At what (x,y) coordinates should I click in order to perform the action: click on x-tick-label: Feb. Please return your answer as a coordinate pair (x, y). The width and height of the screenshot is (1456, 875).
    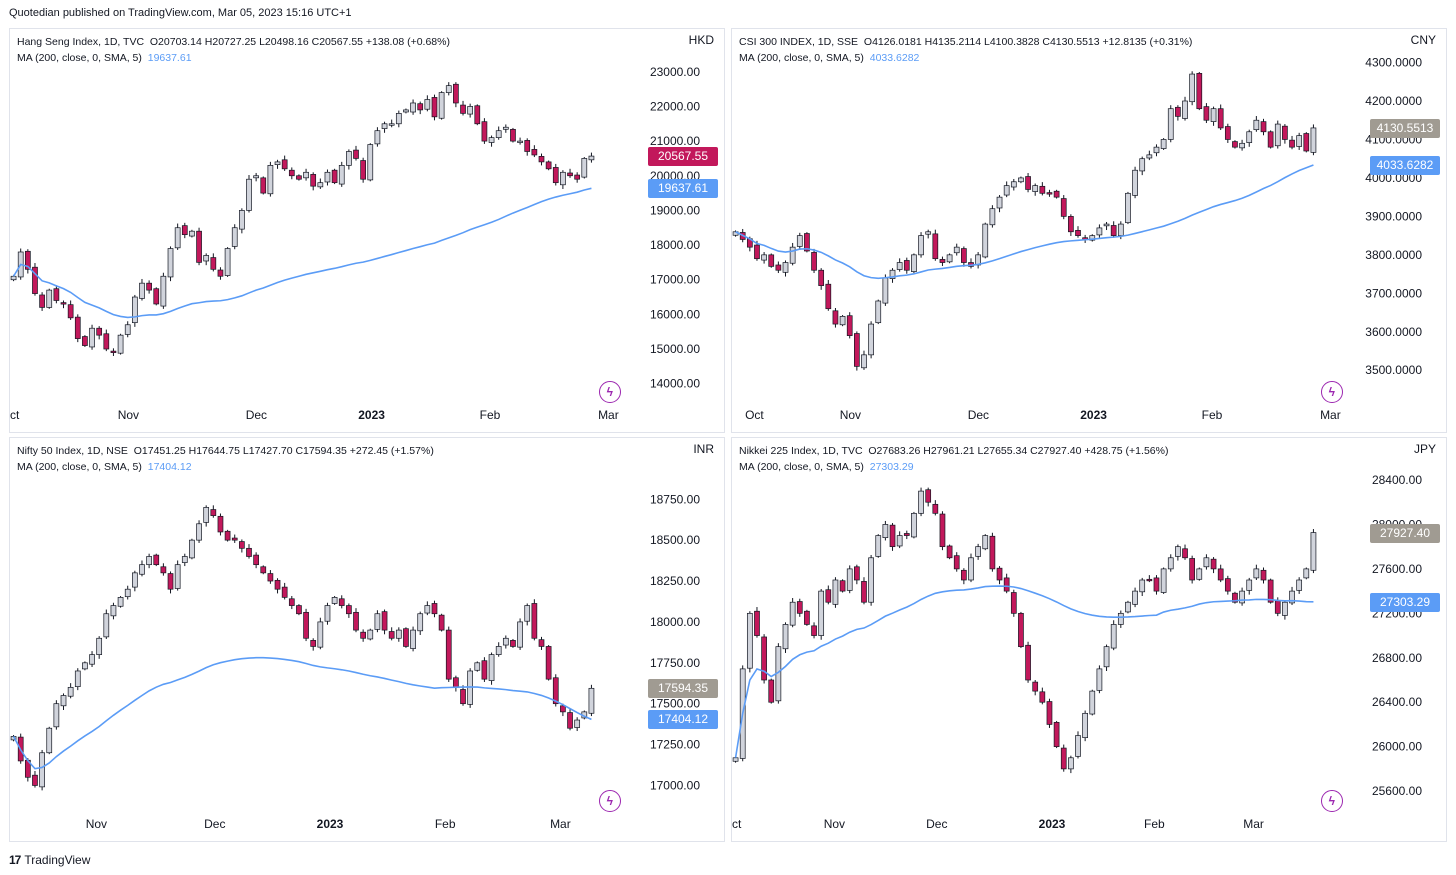
    Looking at the image, I should click on (1154, 824).